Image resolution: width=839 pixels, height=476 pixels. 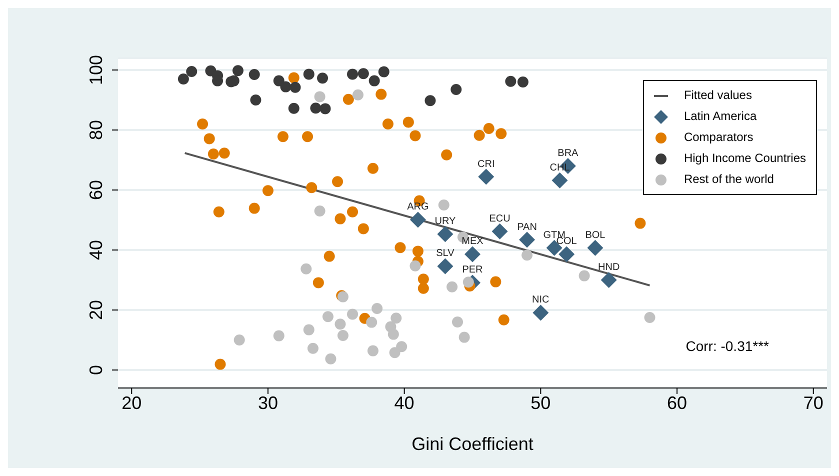 What do you see at coordinates (541, 300) in the screenshot?
I see `annotation: NIC` at bounding box center [541, 300].